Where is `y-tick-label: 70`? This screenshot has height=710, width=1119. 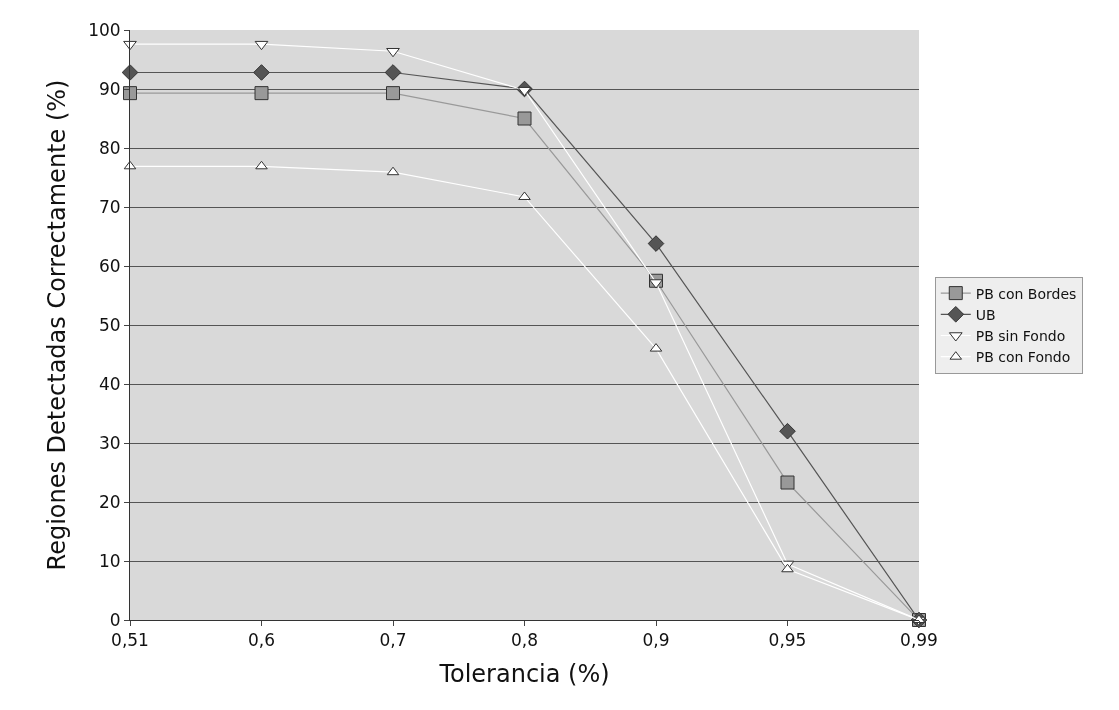 y-tick-label: 70 is located at coordinates (109, 206).